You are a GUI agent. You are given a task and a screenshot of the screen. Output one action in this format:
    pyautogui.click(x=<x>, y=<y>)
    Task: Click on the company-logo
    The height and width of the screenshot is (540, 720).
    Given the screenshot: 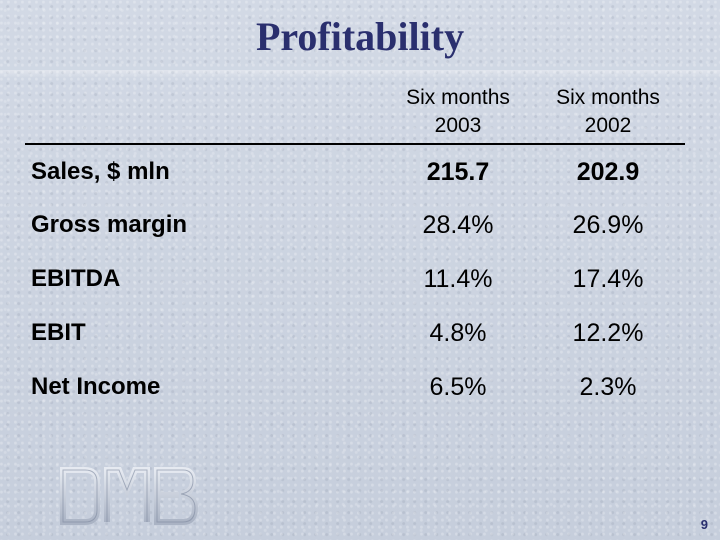 What is the action you would take?
    pyautogui.click(x=129, y=496)
    